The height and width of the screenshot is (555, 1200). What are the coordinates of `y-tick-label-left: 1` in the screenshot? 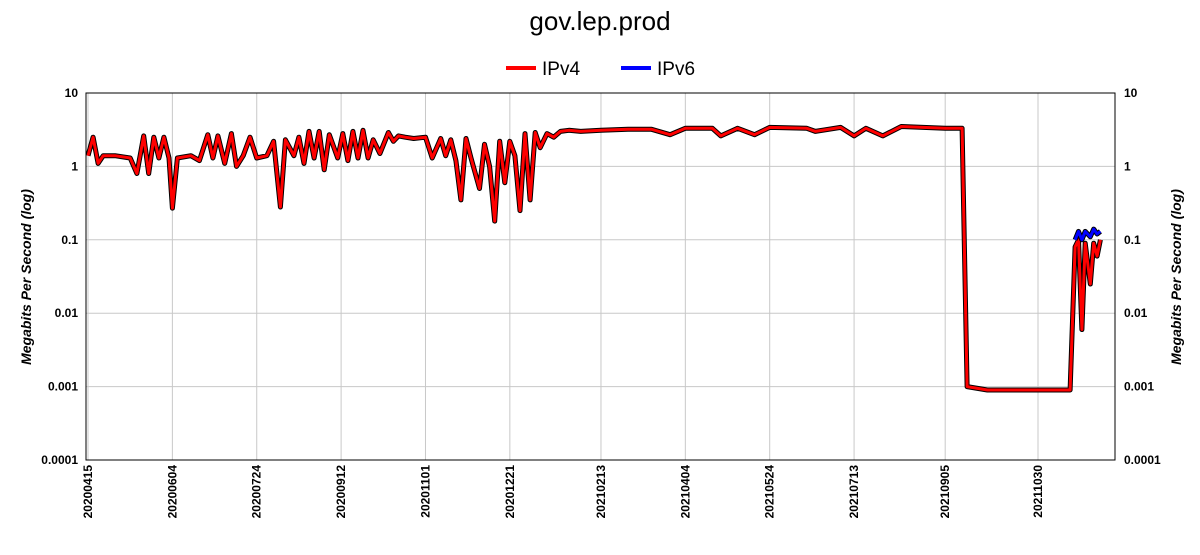 It's located at (74, 166).